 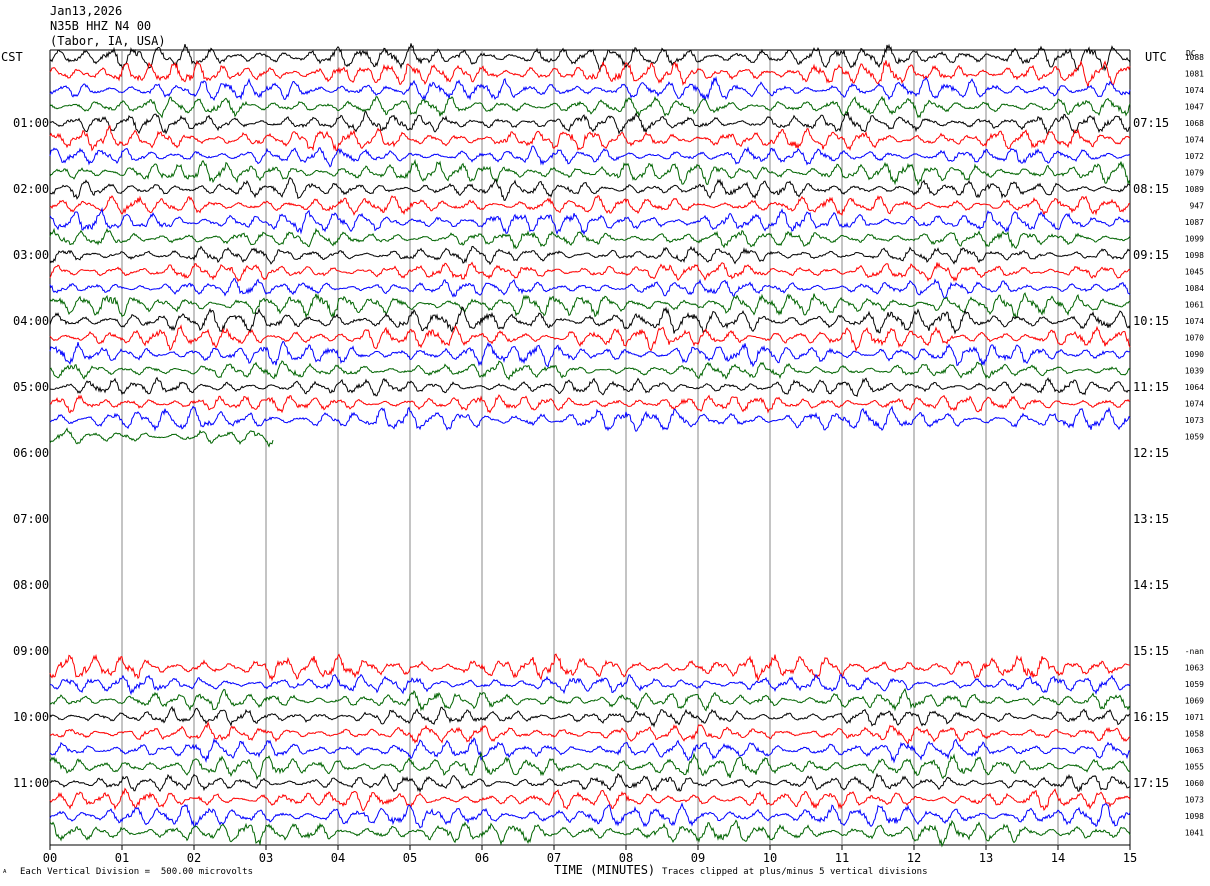 What do you see at coordinates (1194, 305) in the screenshot?
I see `dc-offset-value: 1061` at bounding box center [1194, 305].